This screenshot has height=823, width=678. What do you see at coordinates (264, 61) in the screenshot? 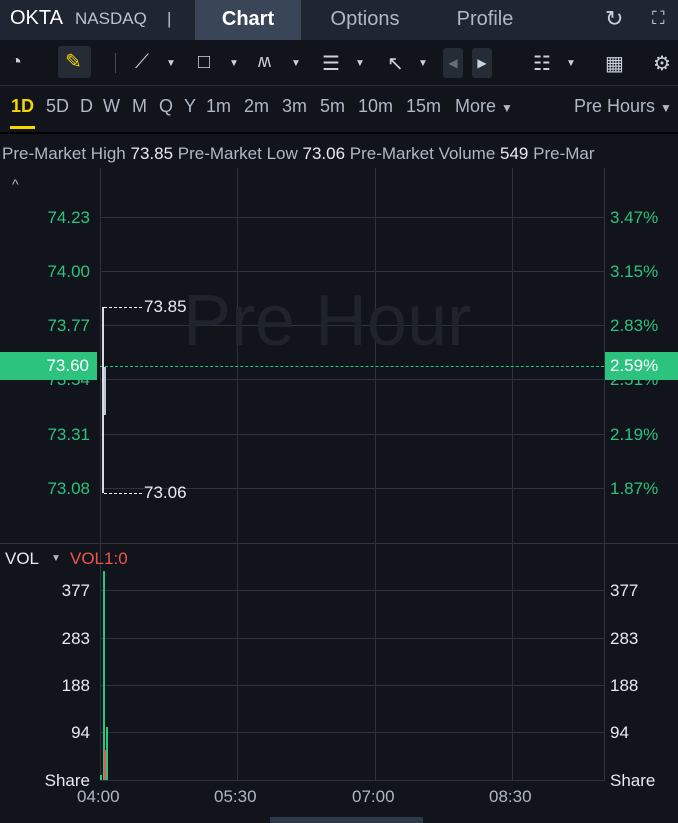
I see `pattern-icon: ʍ` at bounding box center [264, 61].